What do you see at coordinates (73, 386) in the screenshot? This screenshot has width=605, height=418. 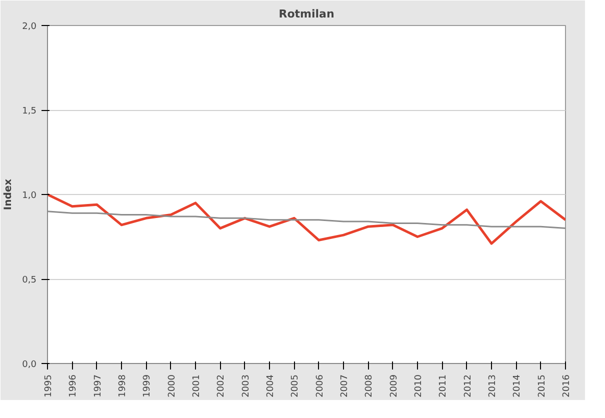 I see `x-tick-label: 1996` at bounding box center [73, 386].